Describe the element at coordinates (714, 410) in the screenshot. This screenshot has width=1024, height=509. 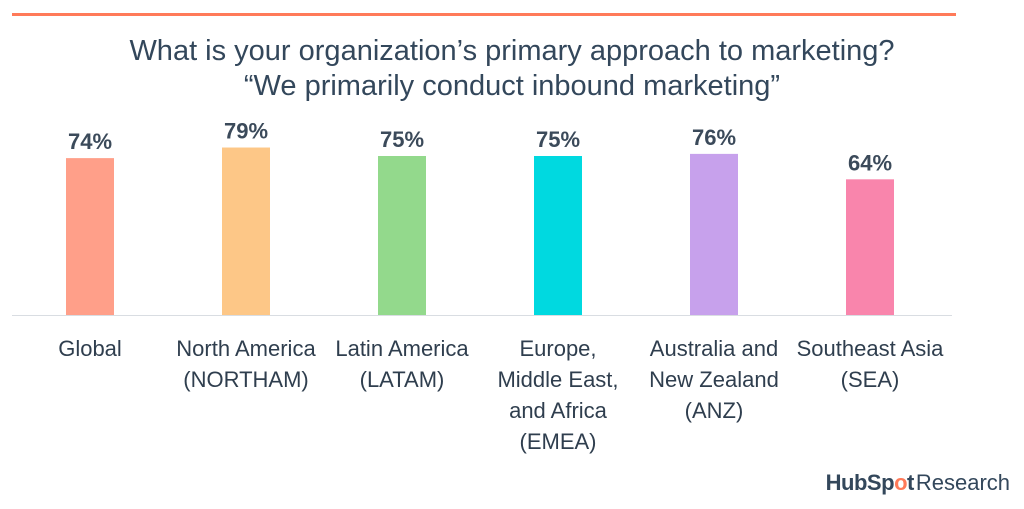
I see `category-label-line: (ANZ)` at that location.